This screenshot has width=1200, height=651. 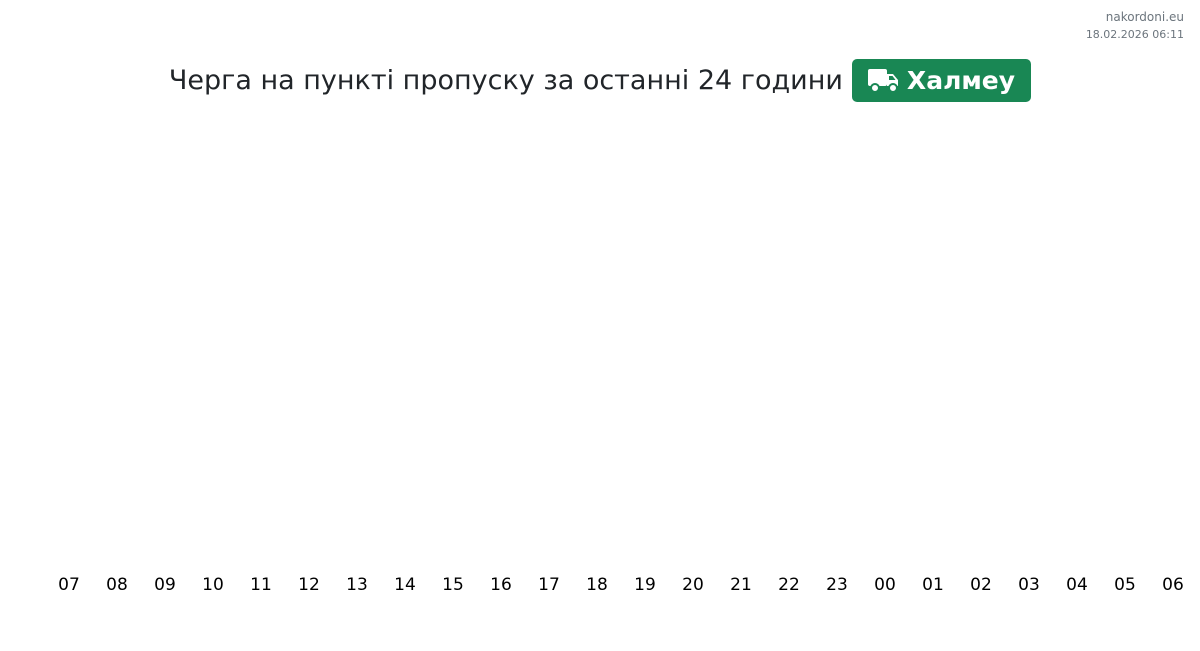 What do you see at coordinates (789, 585) in the screenshot?
I see `x-tick-label: 22` at bounding box center [789, 585].